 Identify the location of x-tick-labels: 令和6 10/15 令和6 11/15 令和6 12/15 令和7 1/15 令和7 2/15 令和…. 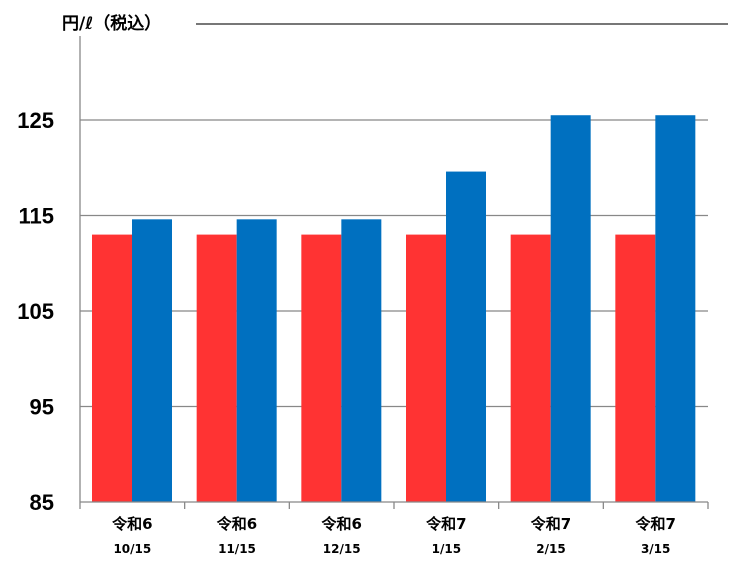
(394, 535).